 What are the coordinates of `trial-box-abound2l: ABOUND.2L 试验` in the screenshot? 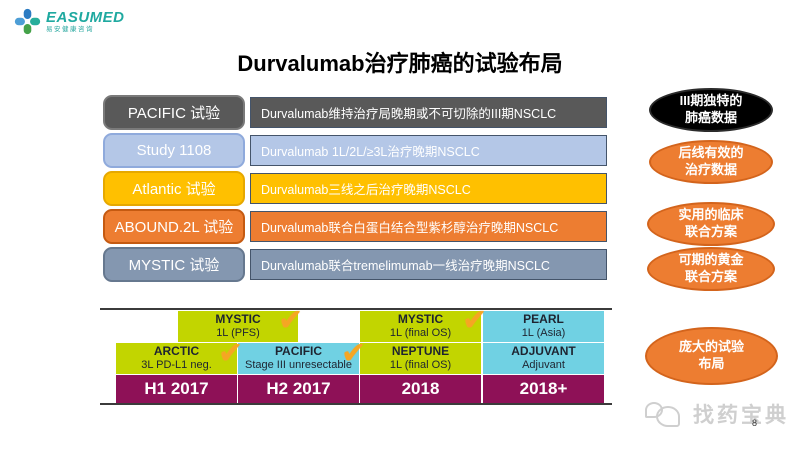 It's located at (174, 226).